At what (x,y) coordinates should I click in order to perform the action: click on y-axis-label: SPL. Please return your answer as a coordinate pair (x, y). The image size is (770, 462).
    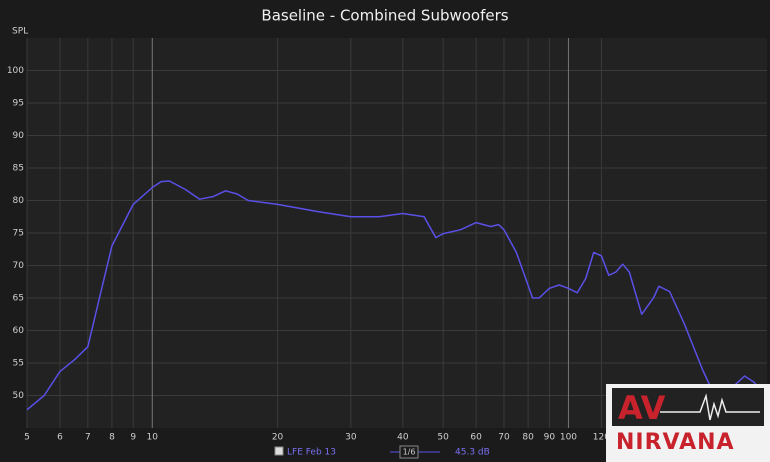
    Looking at the image, I should click on (20, 32).